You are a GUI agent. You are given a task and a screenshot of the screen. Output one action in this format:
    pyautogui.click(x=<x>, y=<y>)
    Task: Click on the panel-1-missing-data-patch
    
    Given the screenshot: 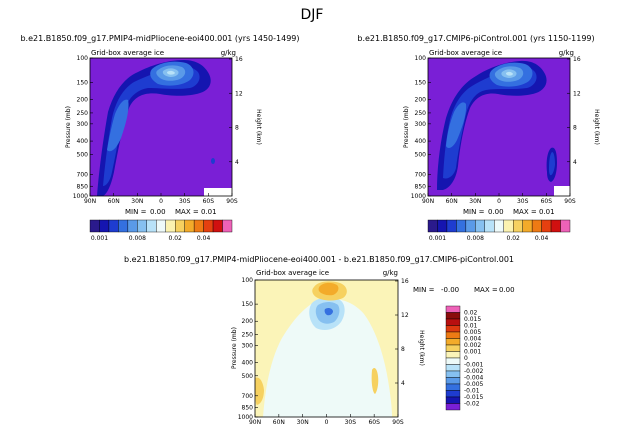 What is the action you would take?
    pyautogui.click(x=218, y=192)
    